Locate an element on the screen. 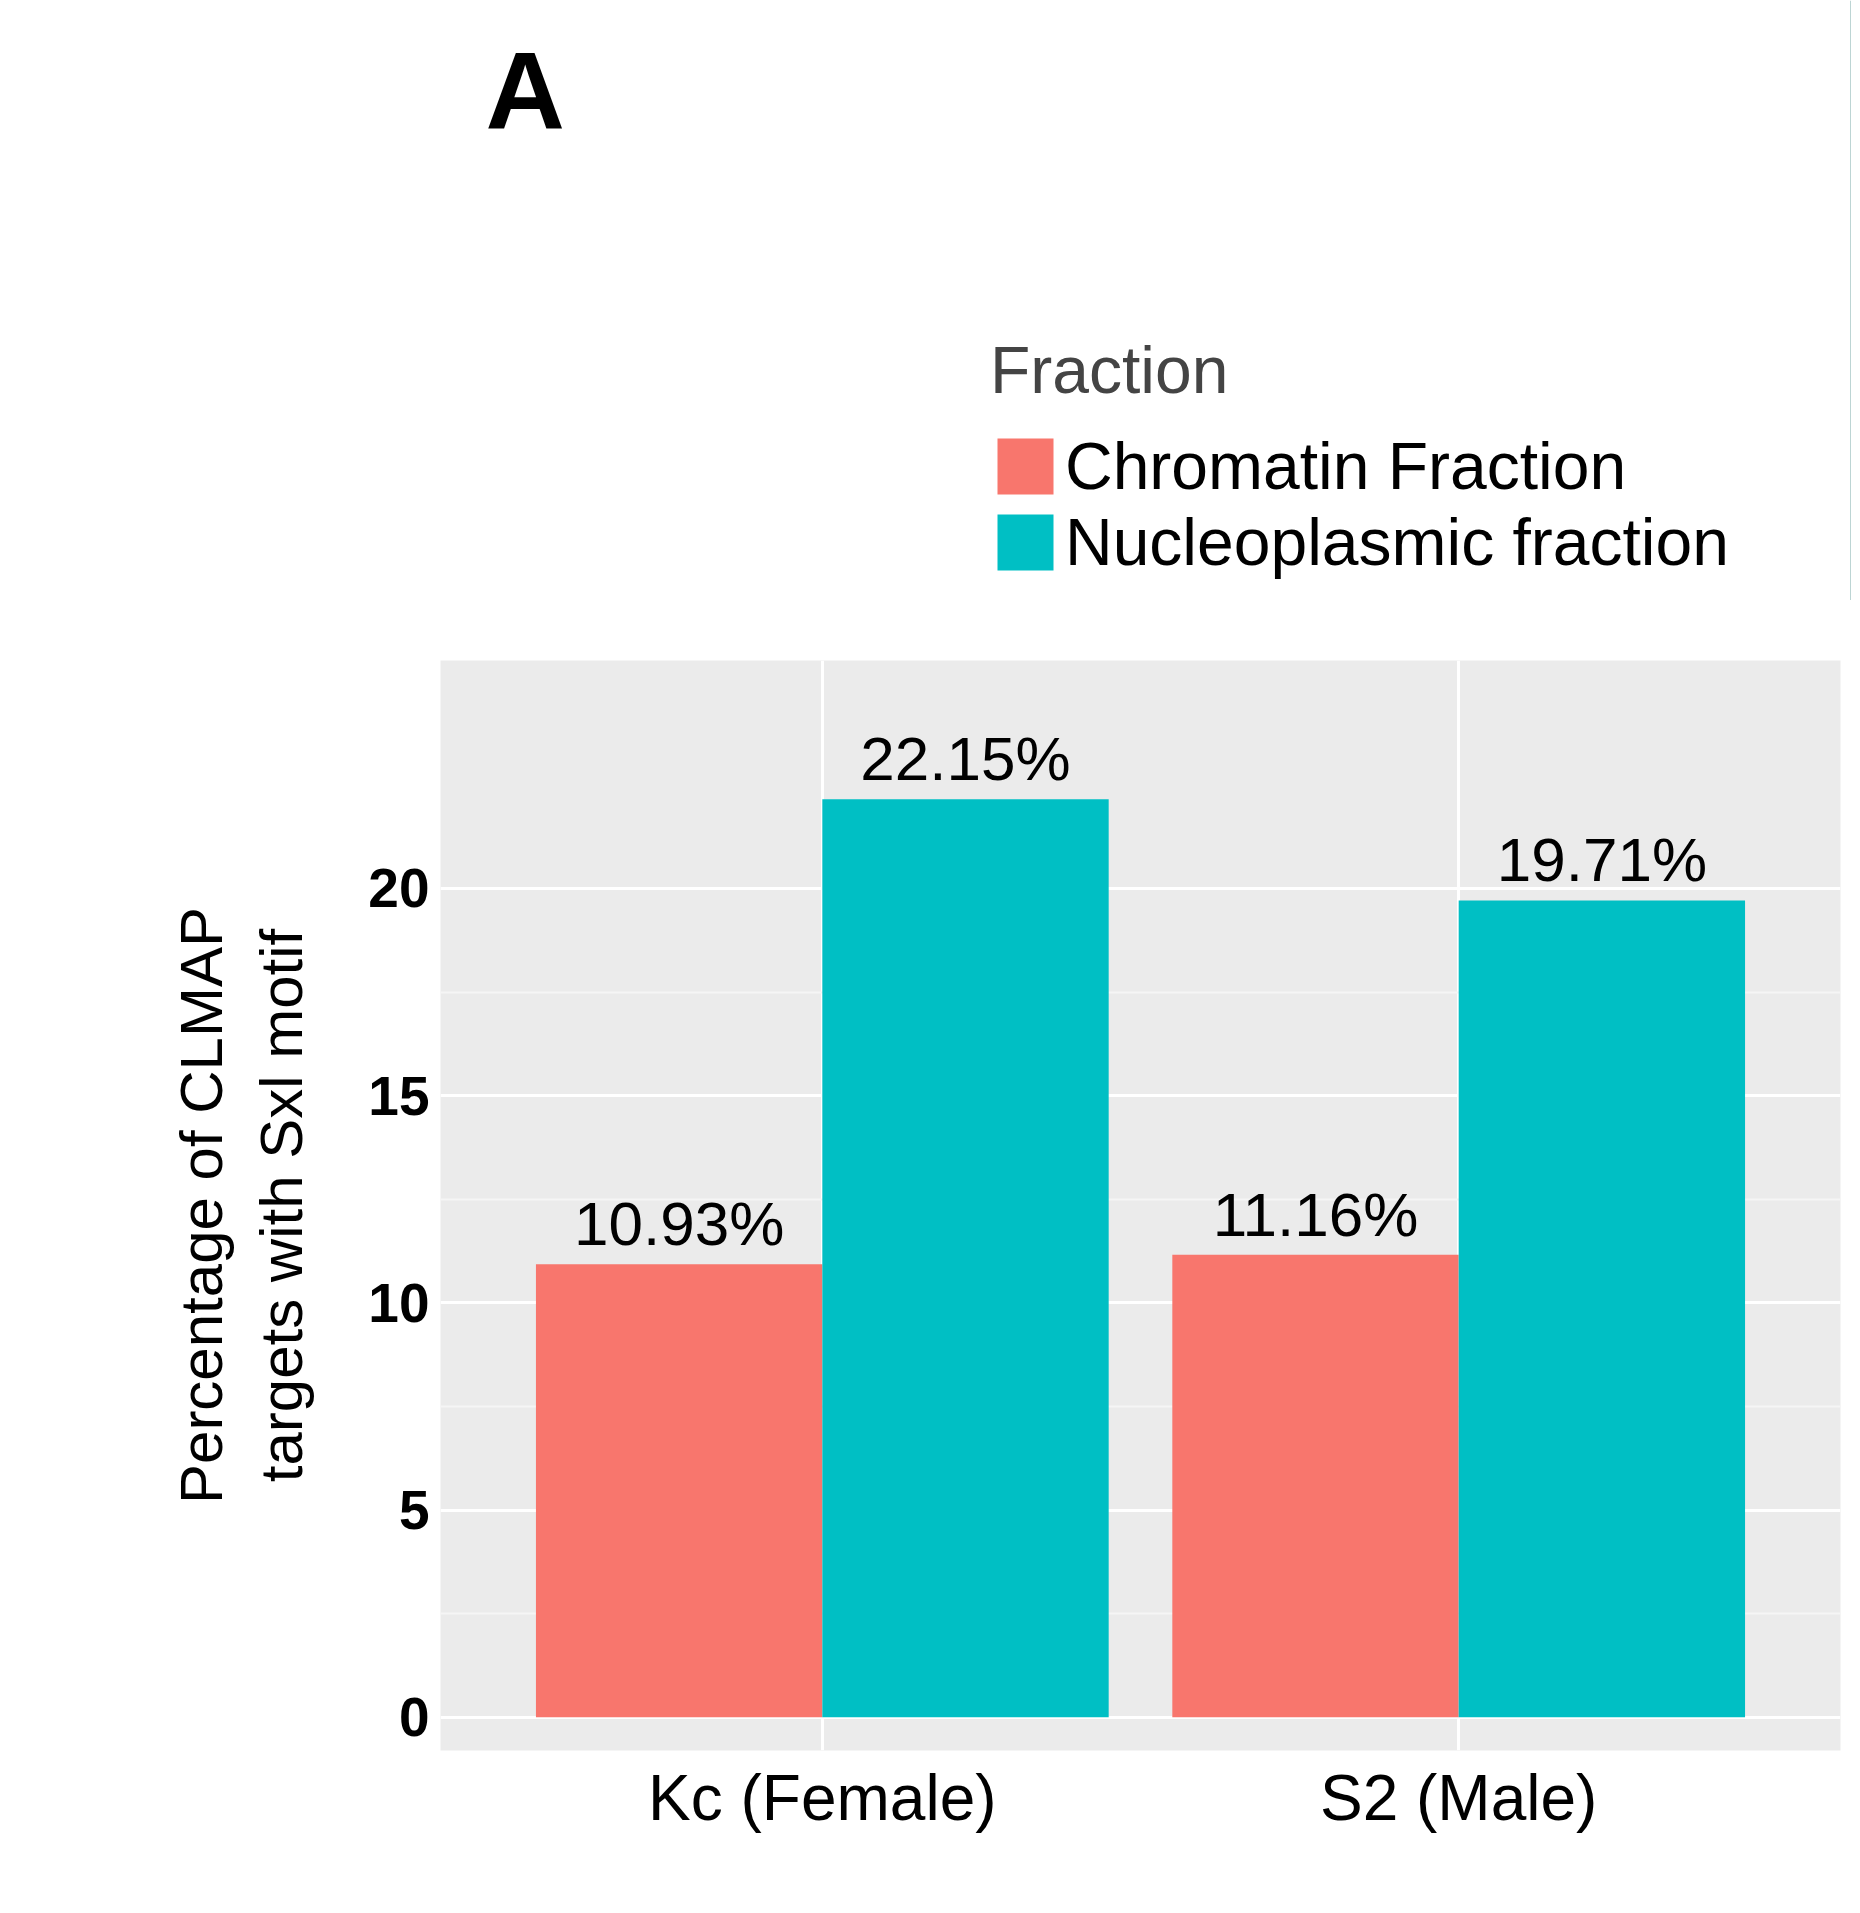  data-label: 22.15% is located at coordinates (965, 759).